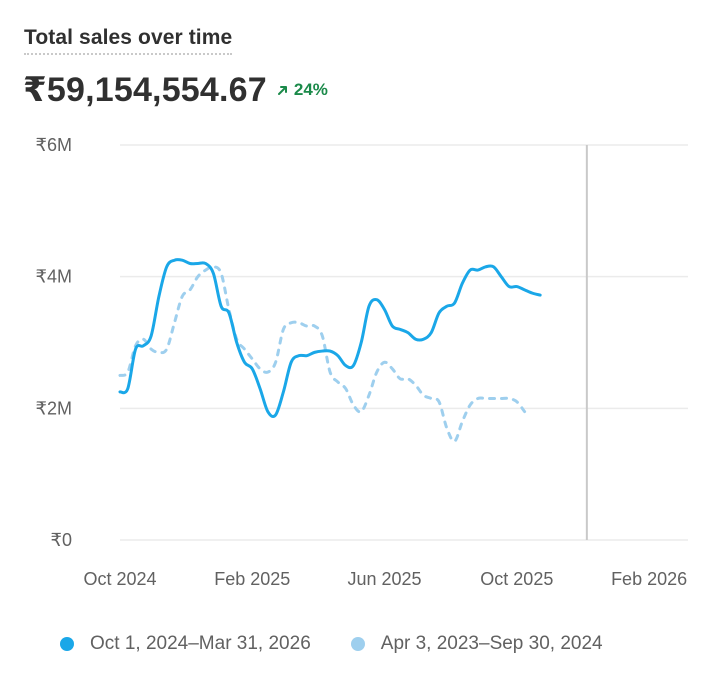  Describe the element at coordinates (61, 540) in the screenshot. I see `y-tick-label: ₹0` at that location.